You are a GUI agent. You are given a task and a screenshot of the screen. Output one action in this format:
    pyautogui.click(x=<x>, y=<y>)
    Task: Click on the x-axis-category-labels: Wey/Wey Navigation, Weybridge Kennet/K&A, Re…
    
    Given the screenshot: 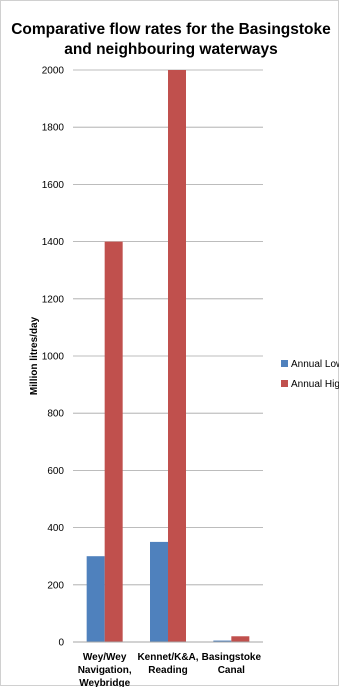 What is the action you would take?
    pyautogui.click(x=170, y=669)
    